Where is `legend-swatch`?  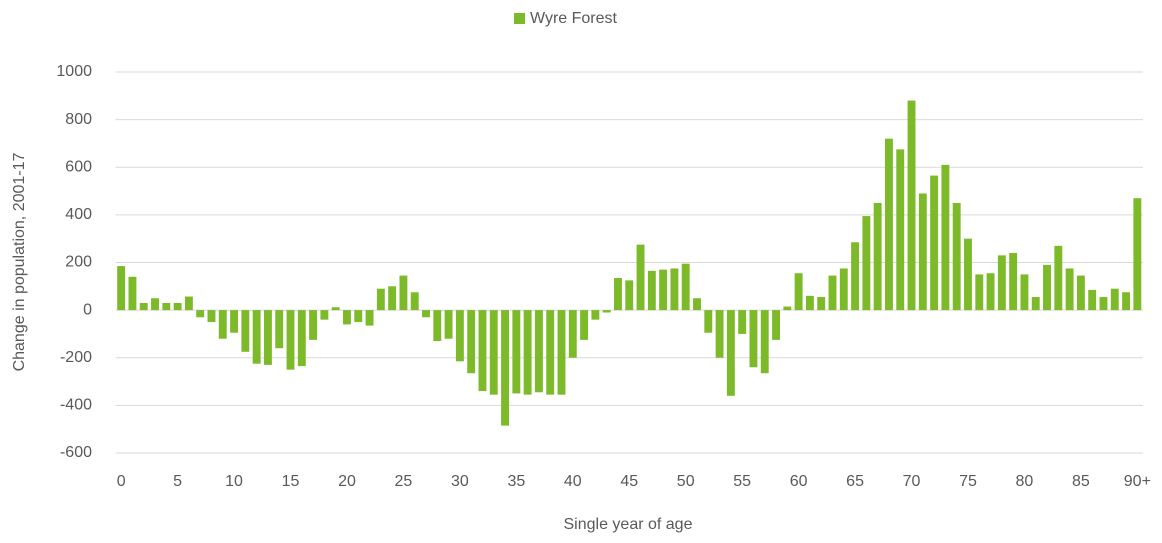
legend-swatch is located at coordinates (519, 18).